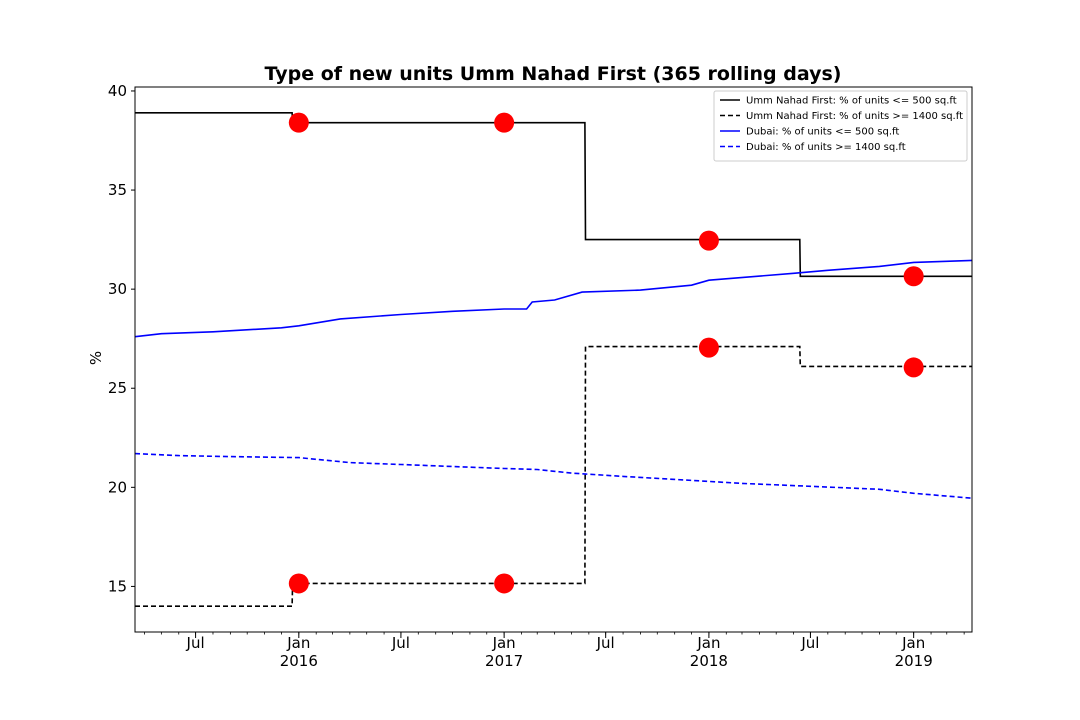 The width and height of the screenshot is (1080, 720). What do you see at coordinates (400, 643) in the screenshot?
I see `x-tick-label-3: Jul` at bounding box center [400, 643].